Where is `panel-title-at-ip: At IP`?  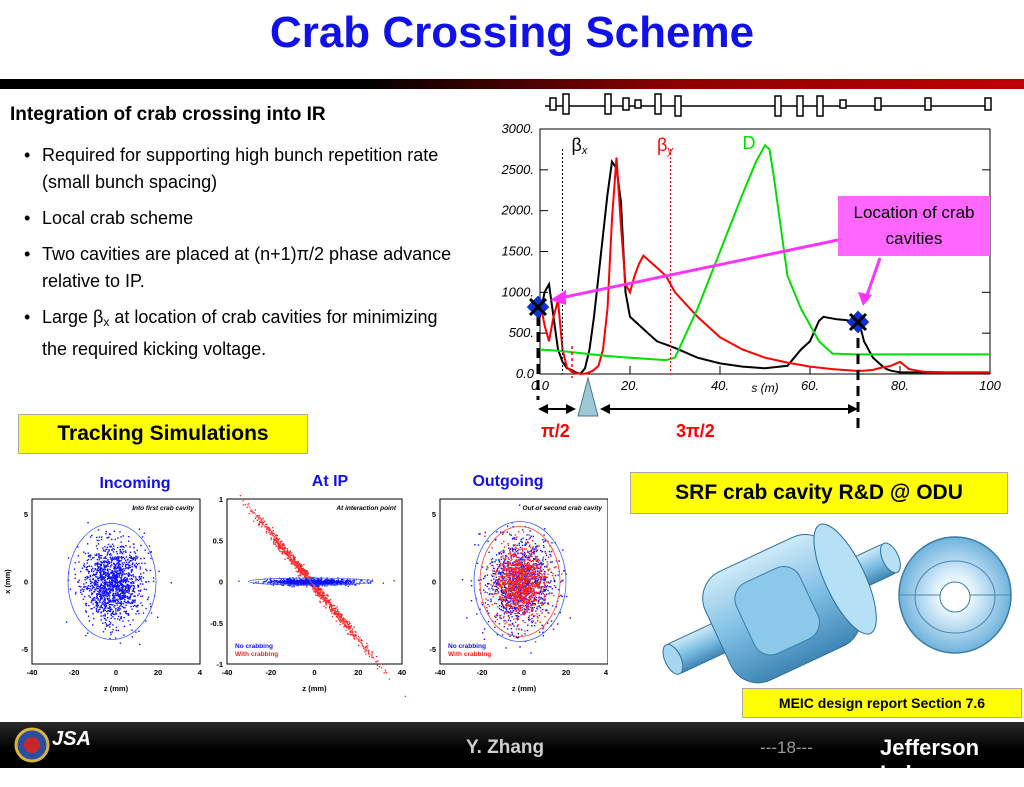
panel-title-at-ip: At IP is located at coordinates (330, 482).